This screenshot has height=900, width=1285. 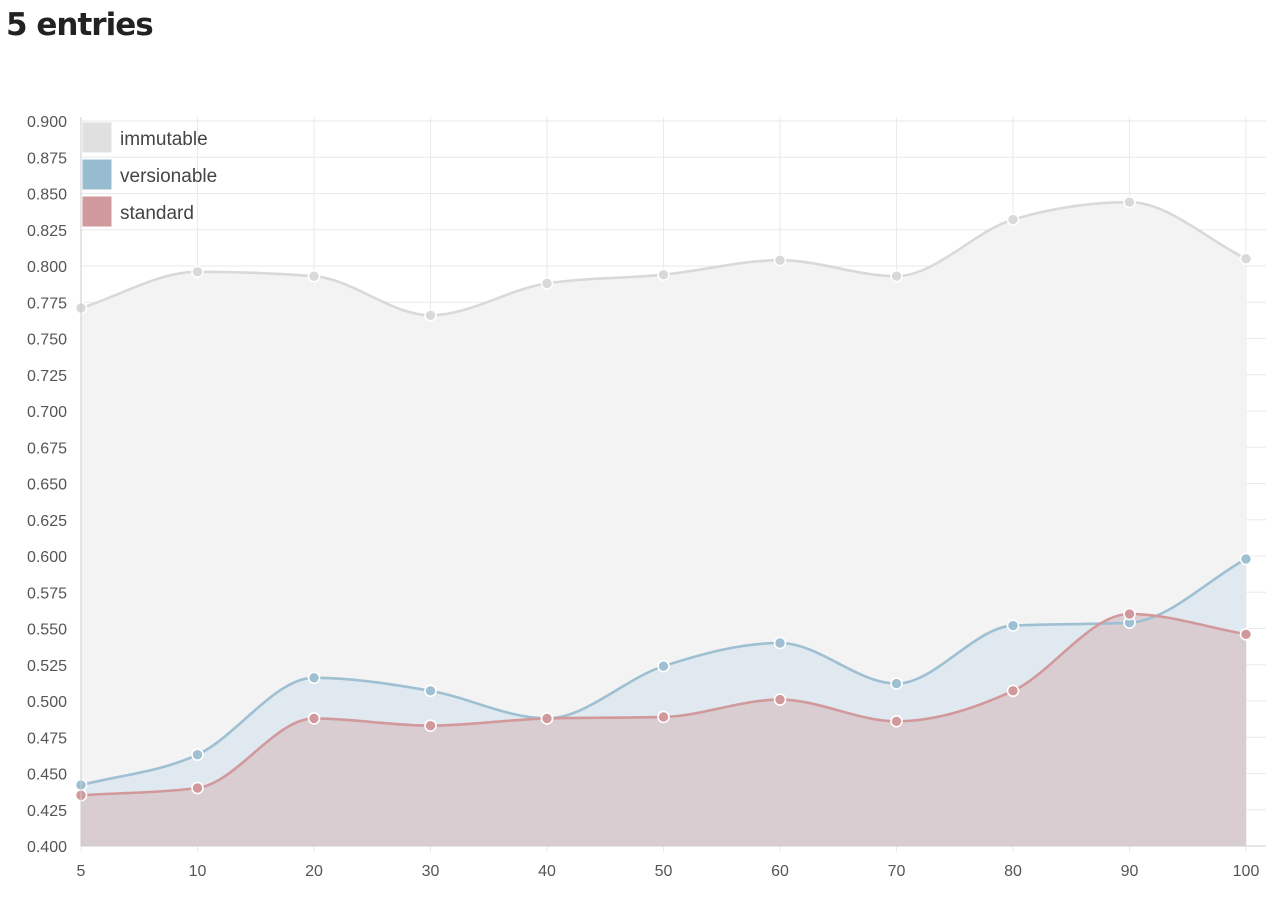 I want to click on x-tick-label: 50, so click(x=664, y=871).